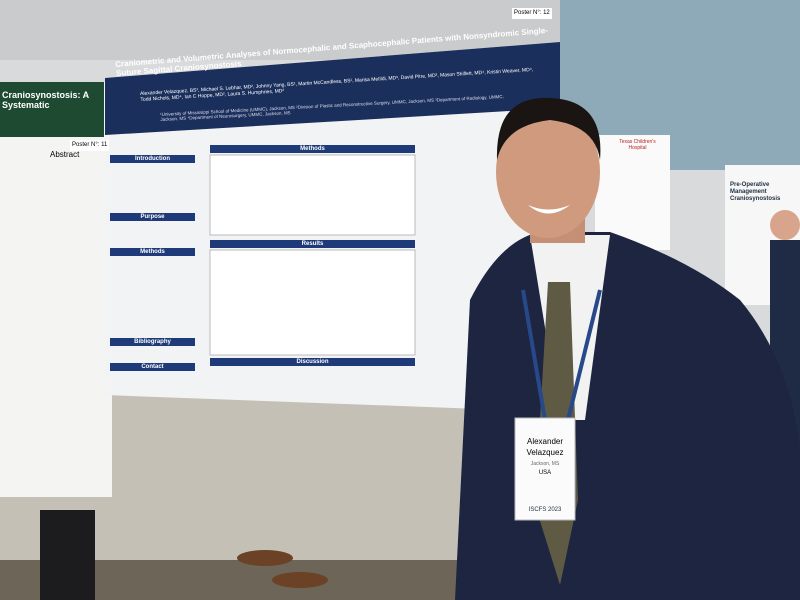  Describe the element at coordinates (532, 13) in the screenshot. I see `poster-number: Poster N°: 12` at that location.